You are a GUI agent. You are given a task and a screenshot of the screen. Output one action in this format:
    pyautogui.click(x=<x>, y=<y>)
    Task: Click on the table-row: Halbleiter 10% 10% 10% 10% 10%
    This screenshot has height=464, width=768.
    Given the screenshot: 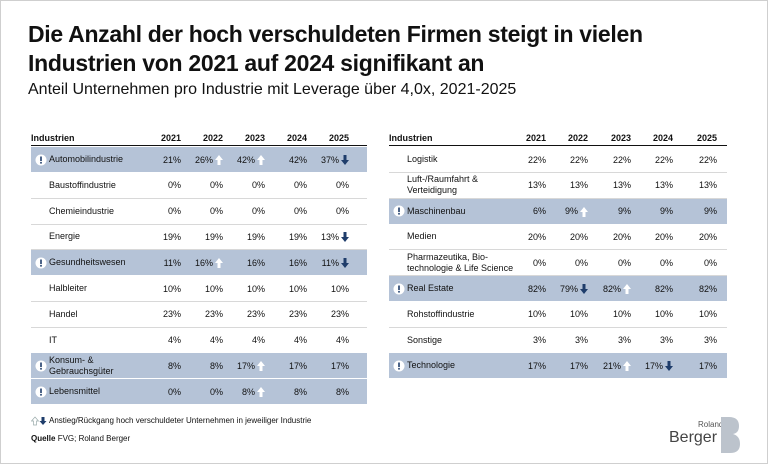 What is the action you would take?
    pyautogui.click(x=199, y=289)
    